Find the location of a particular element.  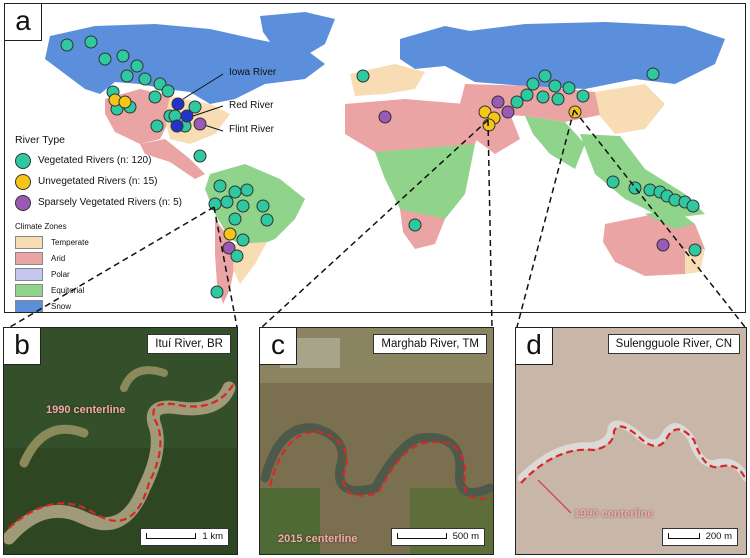

south-asia-equitorial is located at coordinates (555, 142).